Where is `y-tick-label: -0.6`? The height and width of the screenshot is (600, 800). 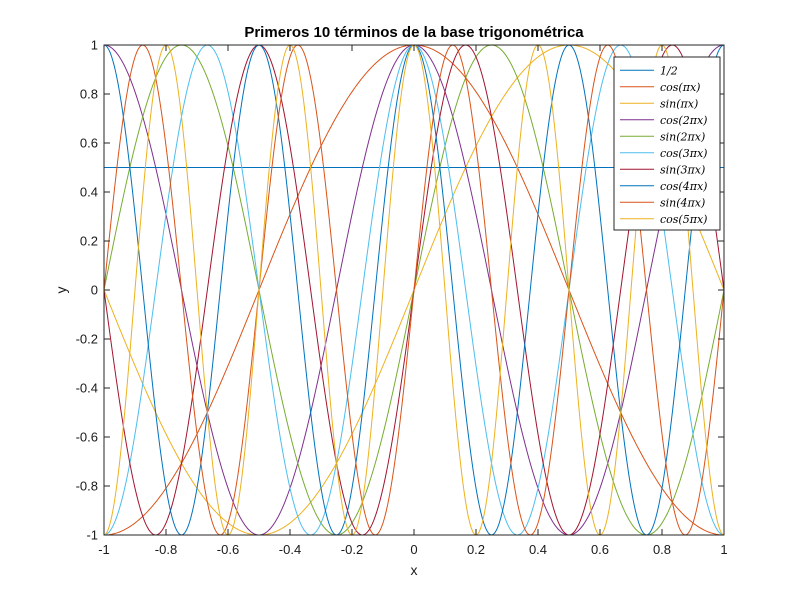 y-tick-label: -0.6 is located at coordinates (87, 437).